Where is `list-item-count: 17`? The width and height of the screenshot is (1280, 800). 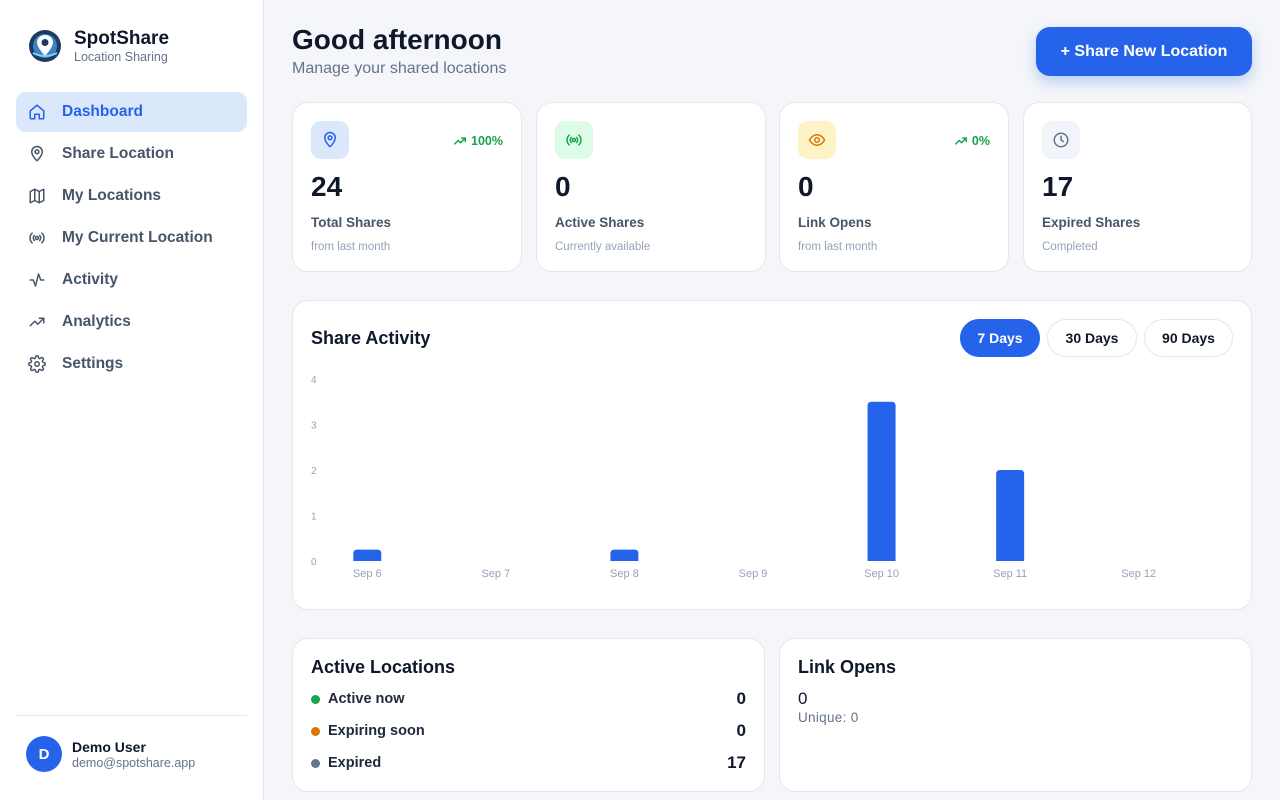
list-item-count: 17 is located at coordinates (736, 762).